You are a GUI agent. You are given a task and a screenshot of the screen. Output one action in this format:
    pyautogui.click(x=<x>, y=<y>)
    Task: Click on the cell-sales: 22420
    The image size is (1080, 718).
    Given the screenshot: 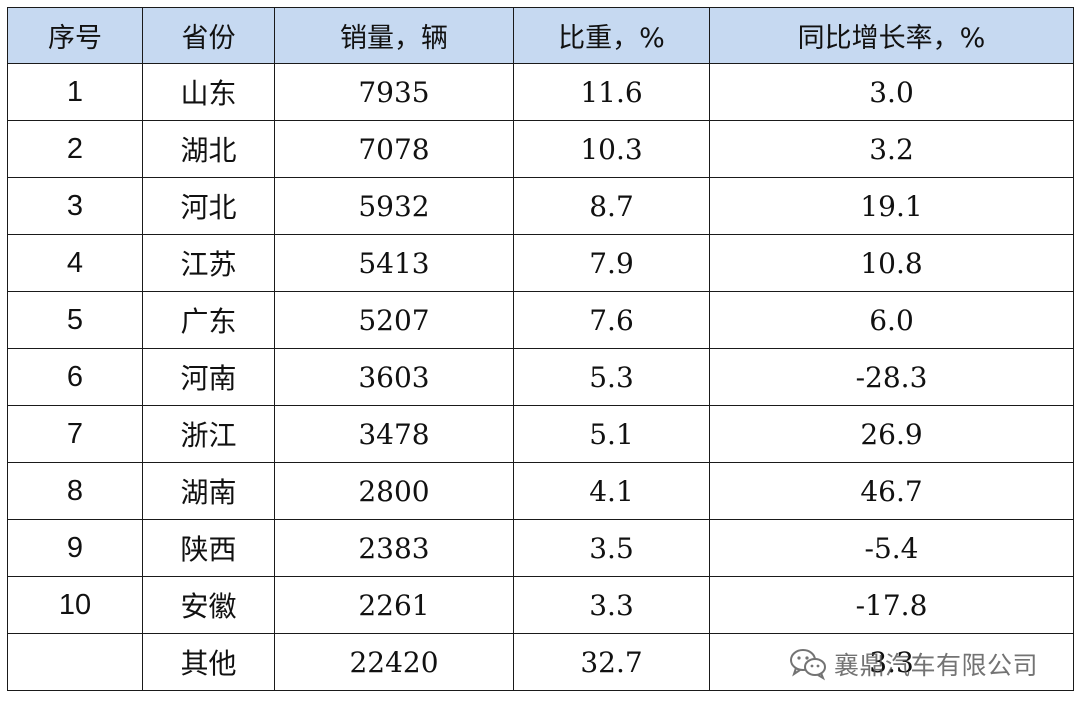 What is the action you would take?
    pyautogui.click(x=394, y=662)
    